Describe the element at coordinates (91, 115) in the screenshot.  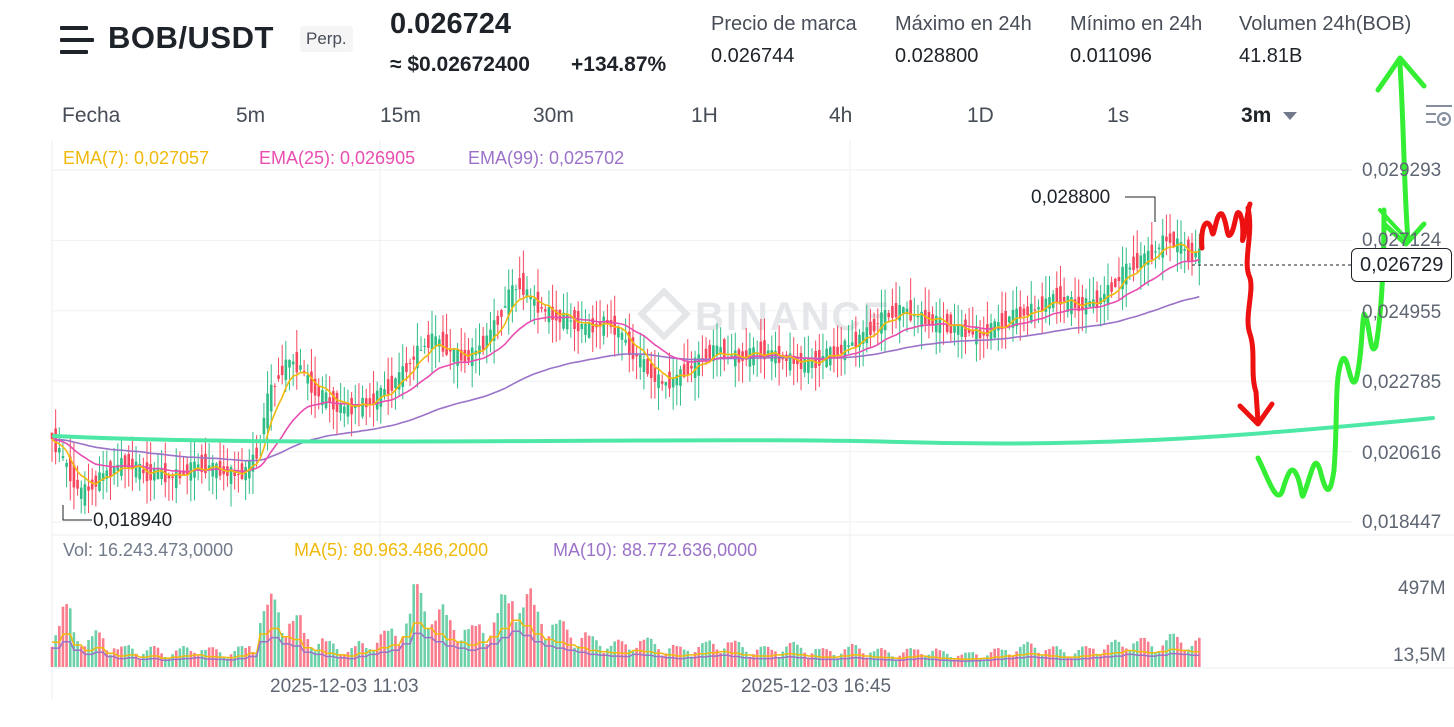
I see `tab-fecha: Fecha` at that location.